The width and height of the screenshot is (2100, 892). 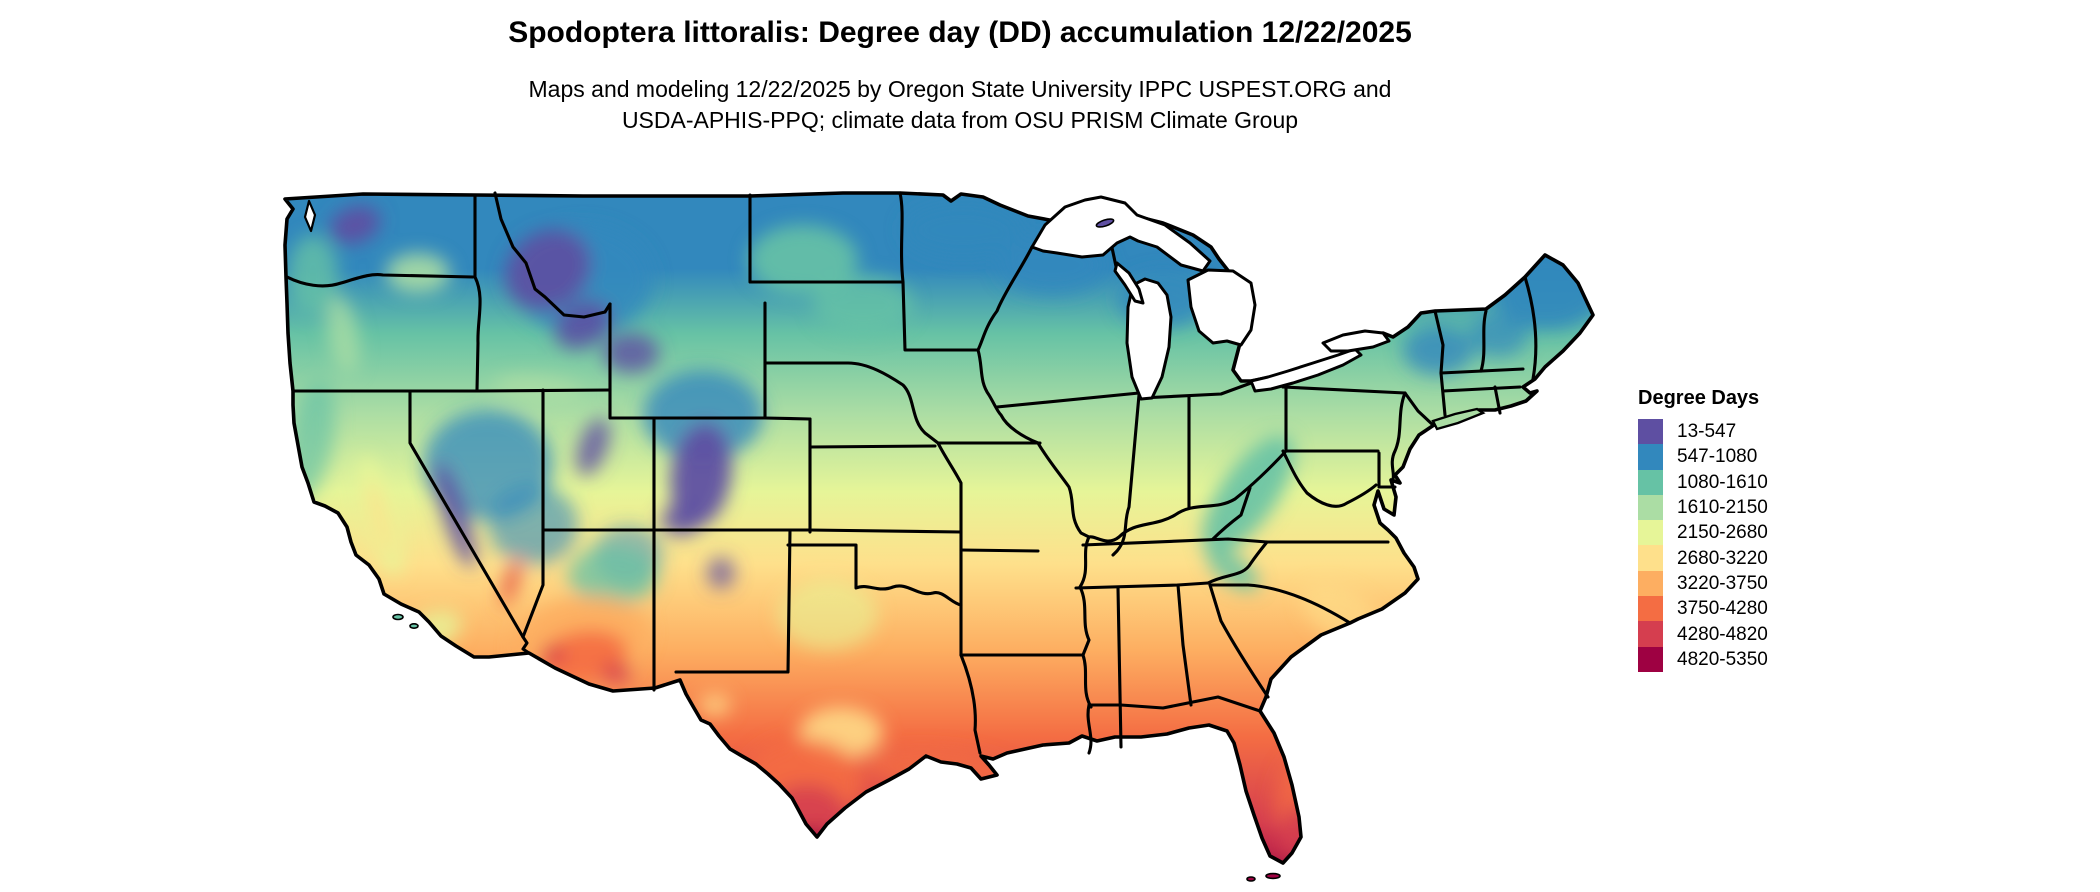 What do you see at coordinates (1722, 583) in the screenshot?
I see `legend-label: 3220-3750` at bounding box center [1722, 583].